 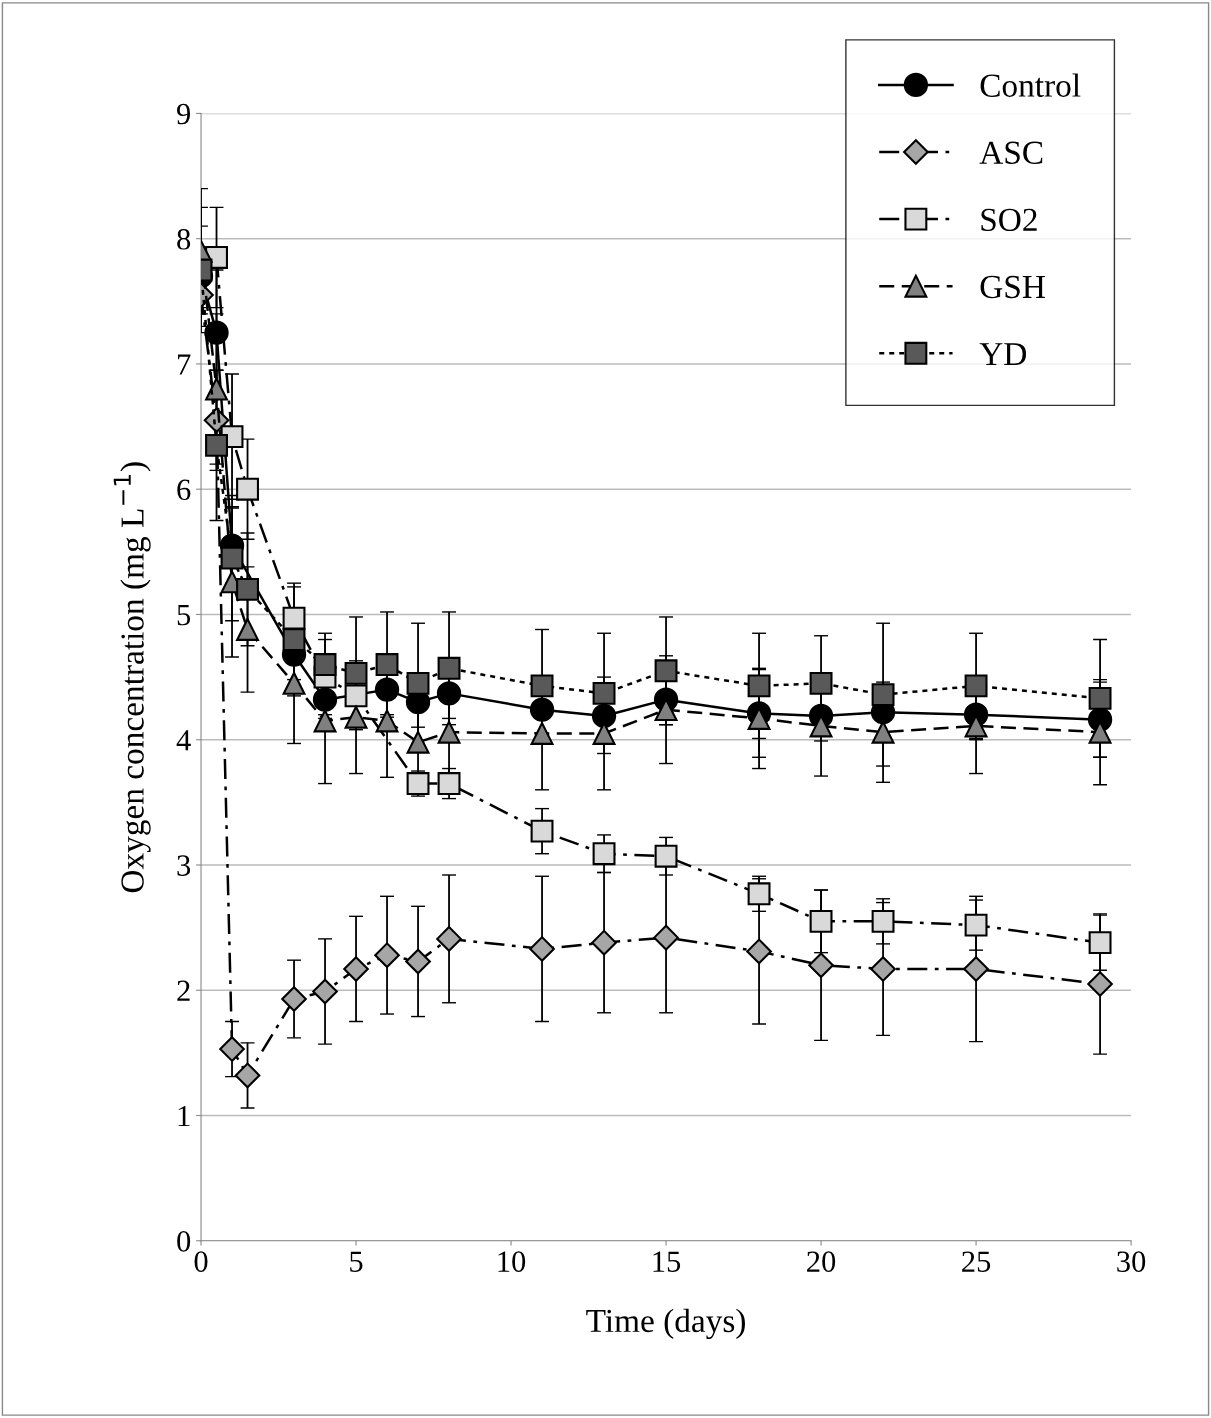 What do you see at coordinates (1009, 220) in the screenshot?
I see `legend-label: SO2` at bounding box center [1009, 220].